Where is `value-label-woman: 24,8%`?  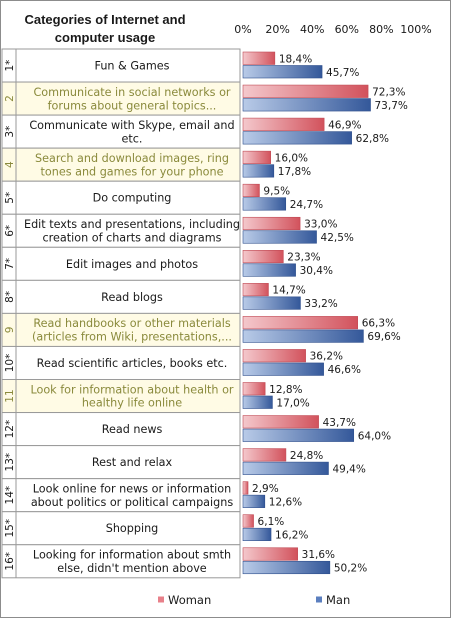 value-label-woman: 24,8% is located at coordinates (306, 456).